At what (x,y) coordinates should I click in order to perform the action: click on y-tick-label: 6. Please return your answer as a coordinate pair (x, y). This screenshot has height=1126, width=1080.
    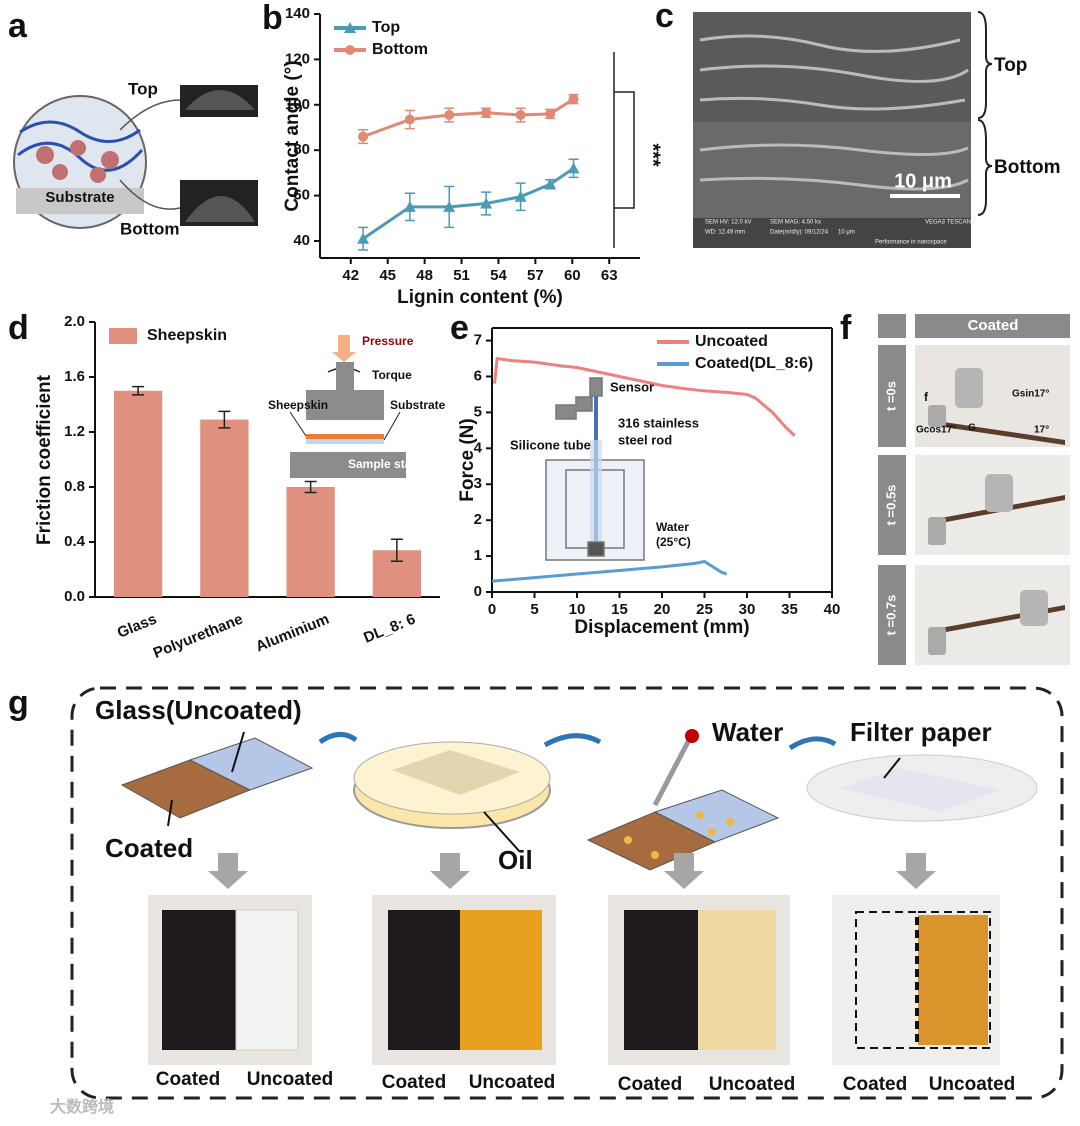
    Looking at the image, I should click on (478, 375).